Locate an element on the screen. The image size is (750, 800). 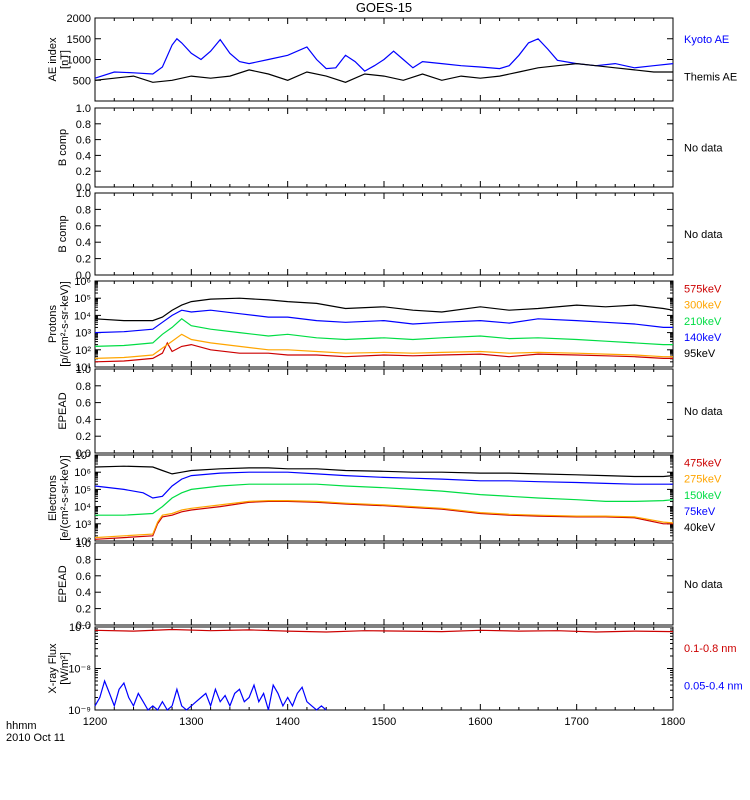
y-axis-label: [p/(cm²-s-sr-keV)] is located at coordinates (65, 324).